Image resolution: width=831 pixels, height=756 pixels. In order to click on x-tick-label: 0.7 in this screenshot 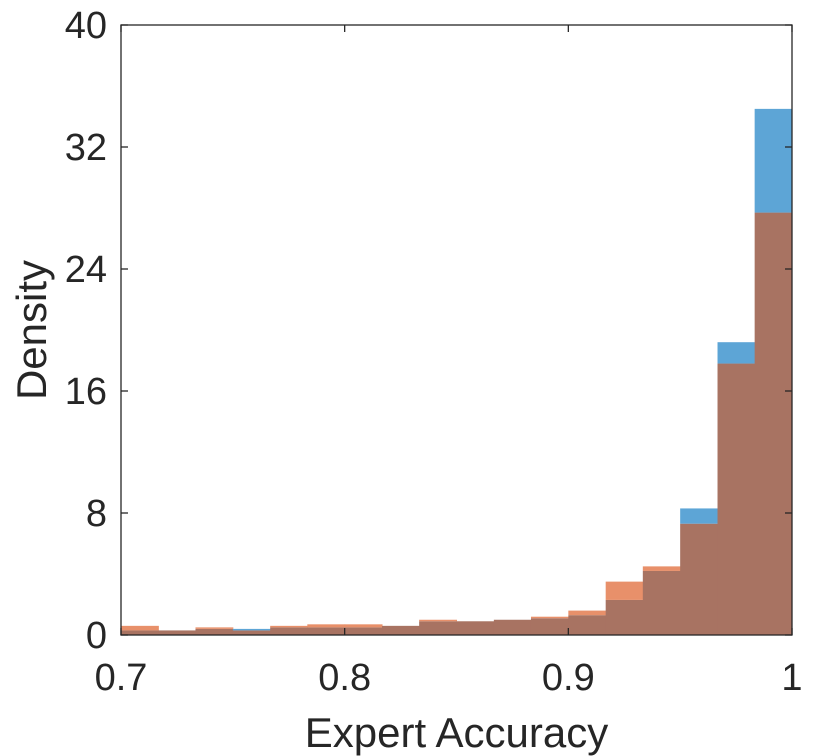, I will do `click(121, 678)`.